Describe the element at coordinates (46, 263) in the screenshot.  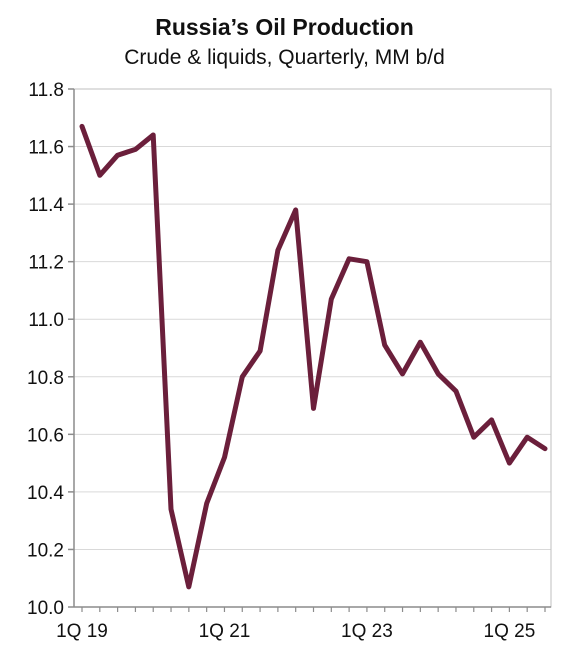
I see `y-tick-label: 11.2` at that location.